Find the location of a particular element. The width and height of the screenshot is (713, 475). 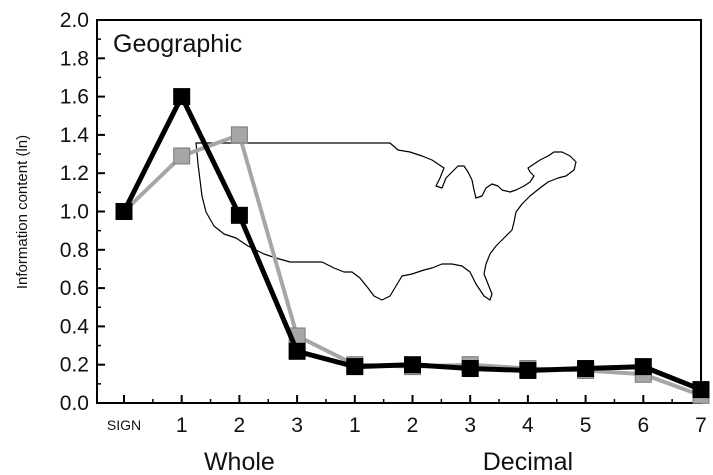

y-tick-label: 2.0 is located at coordinates (74, 20).